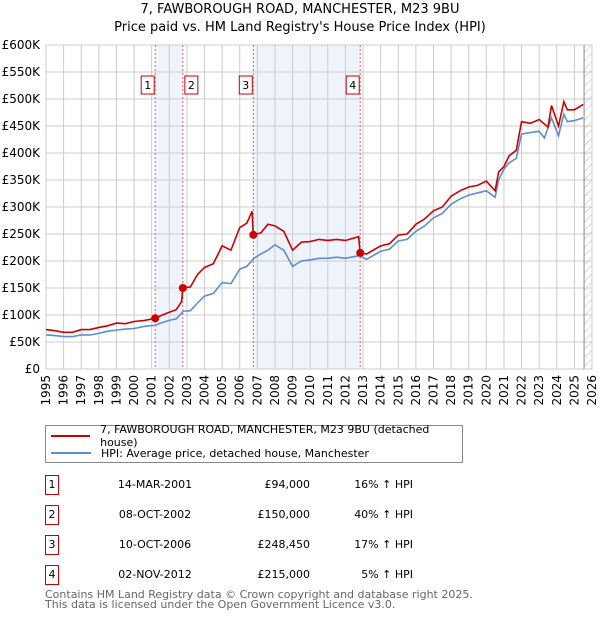 The width and height of the screenshot is (600, 620). Describe the element at coordinates (22, 45) in the screenshot. I see `y-tick-label: £600K` at that location.